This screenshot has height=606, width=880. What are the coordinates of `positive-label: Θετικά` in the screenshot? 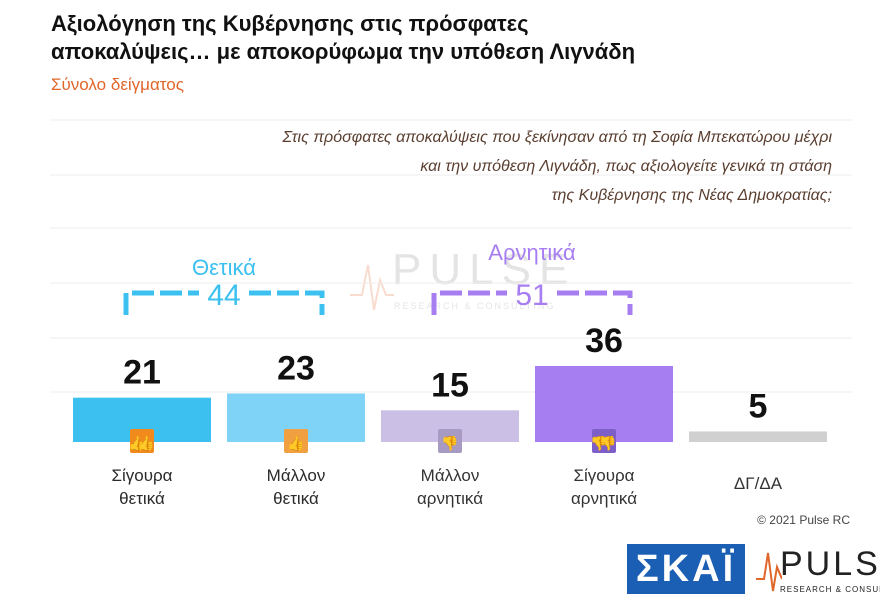 It's located at (224, 267).